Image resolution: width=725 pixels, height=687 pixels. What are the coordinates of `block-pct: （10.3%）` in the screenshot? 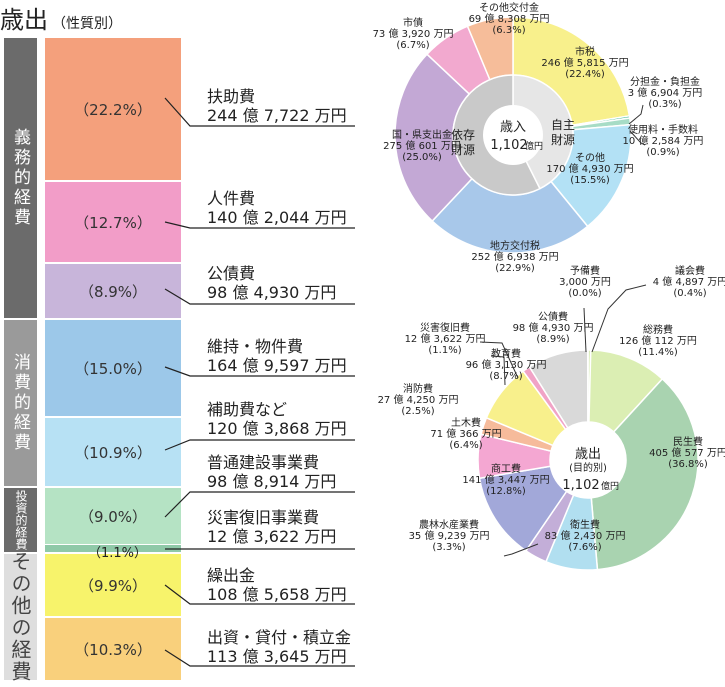 It's located at (113, 649).